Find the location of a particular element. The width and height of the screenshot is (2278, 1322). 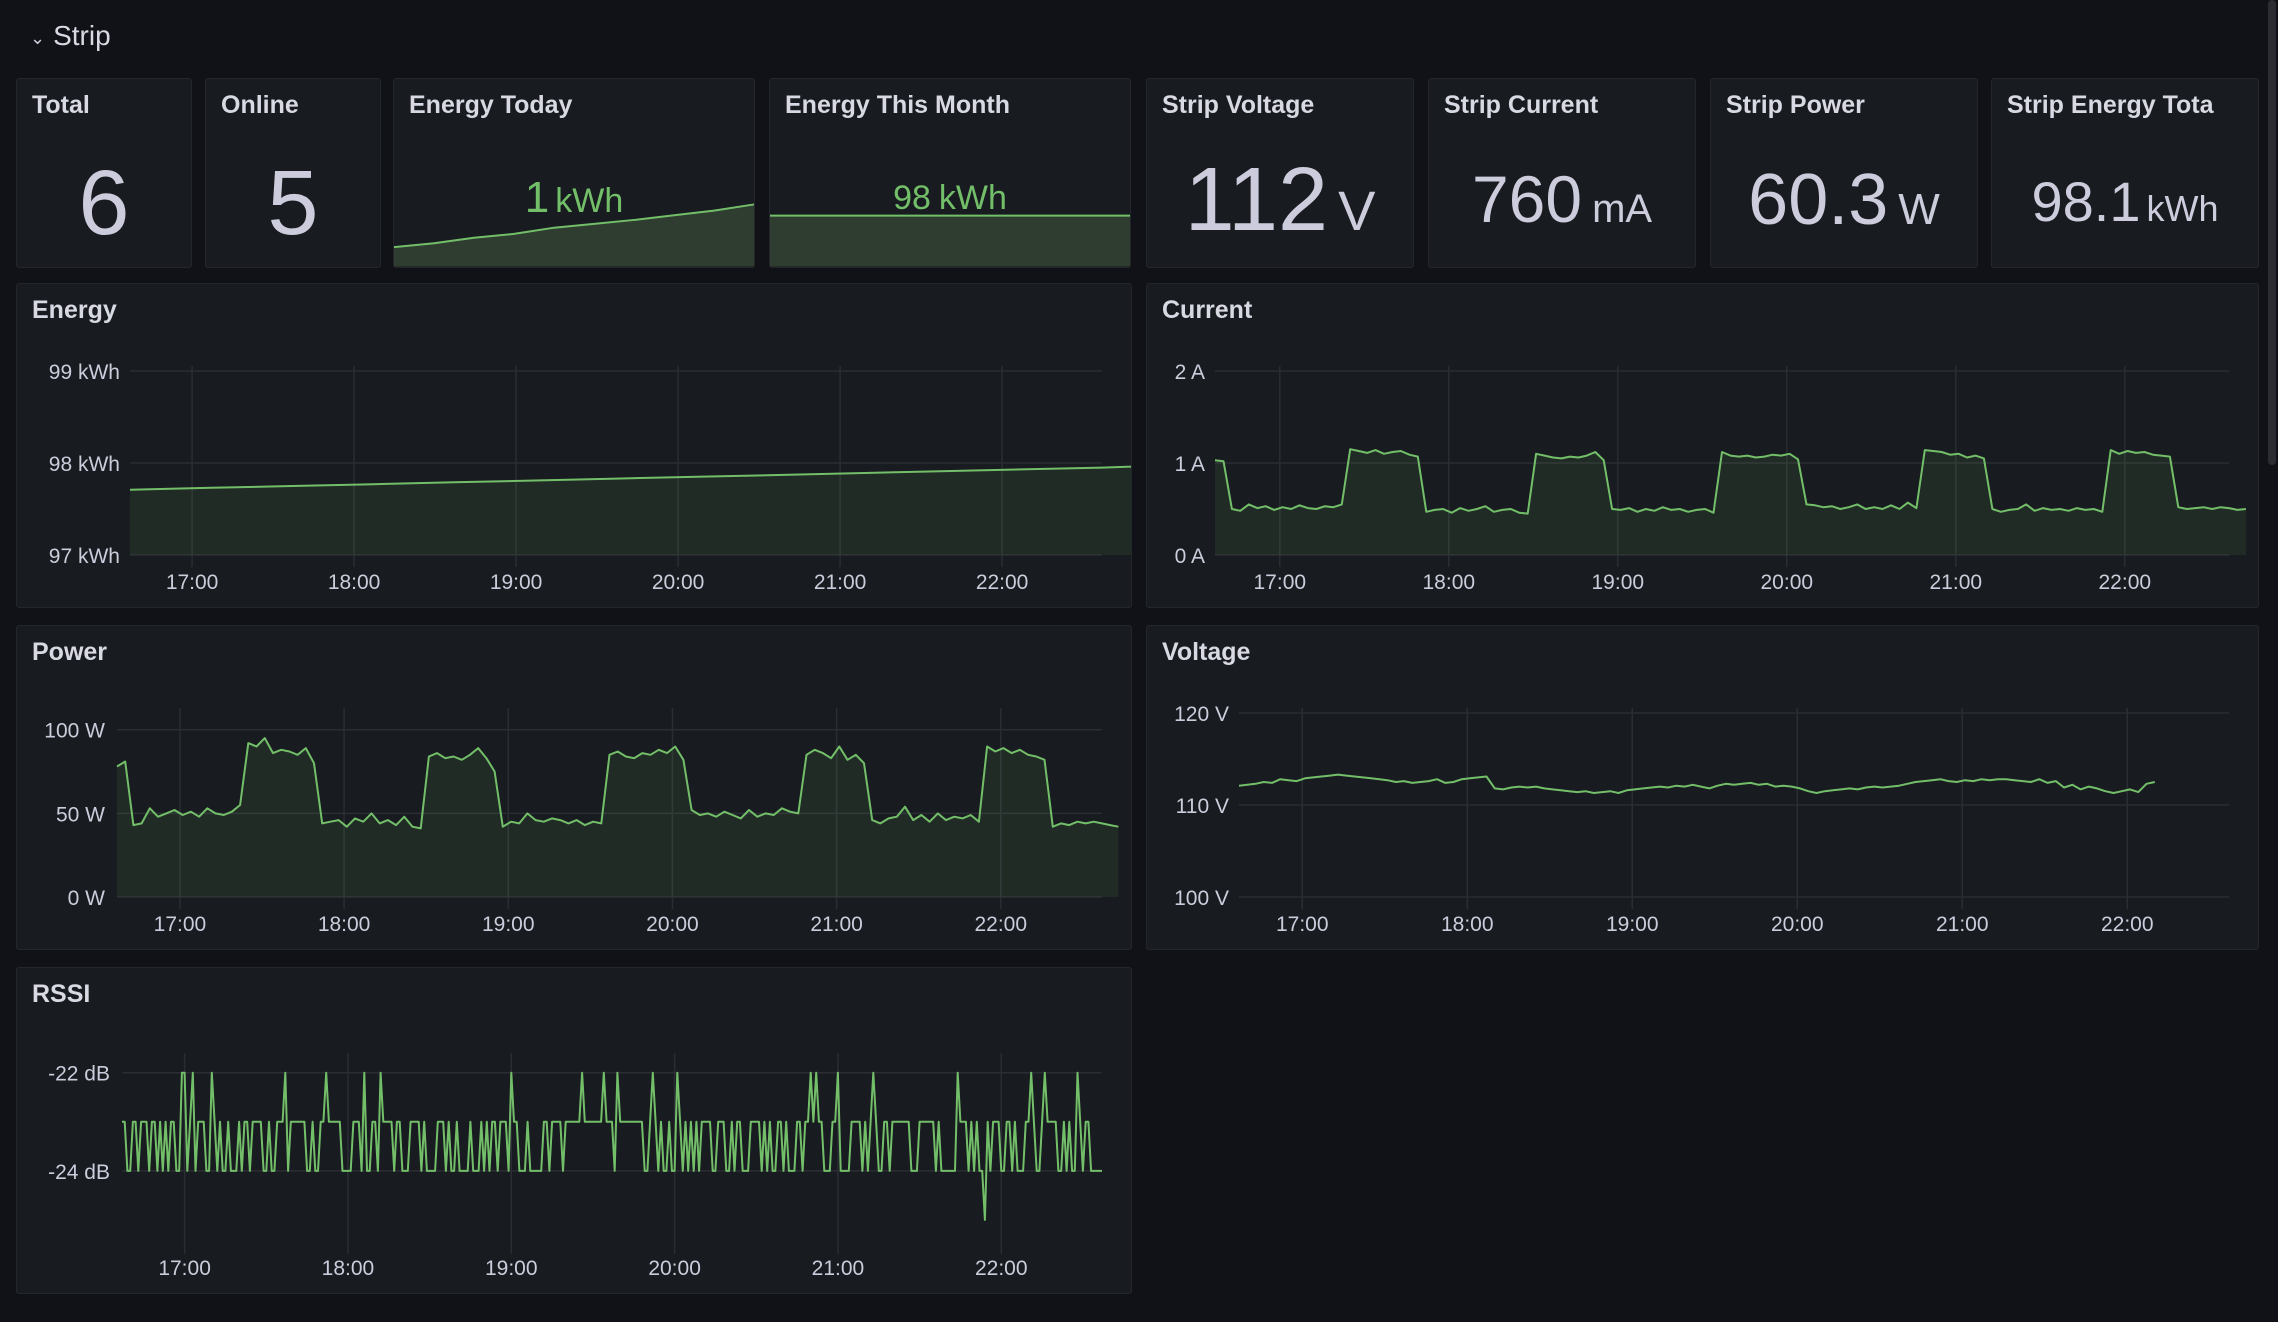

row-title: Strip is located at coordinates (82, 35).